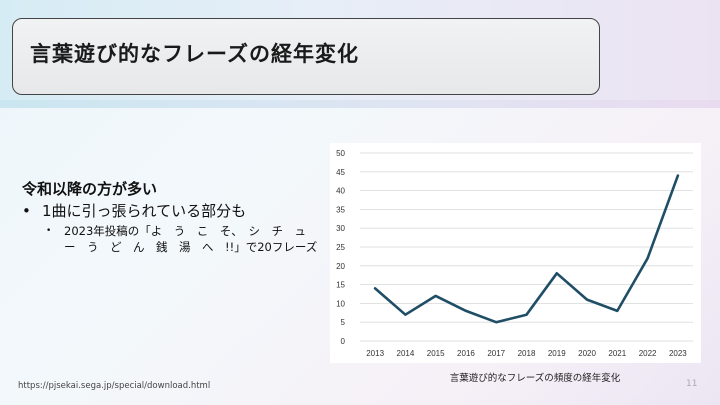 The image size is (720, 405). What do you see at coordinates (466, 353) in the screenshot?
I see `x-tick-label: 2016` at bounding box center [466, 353].